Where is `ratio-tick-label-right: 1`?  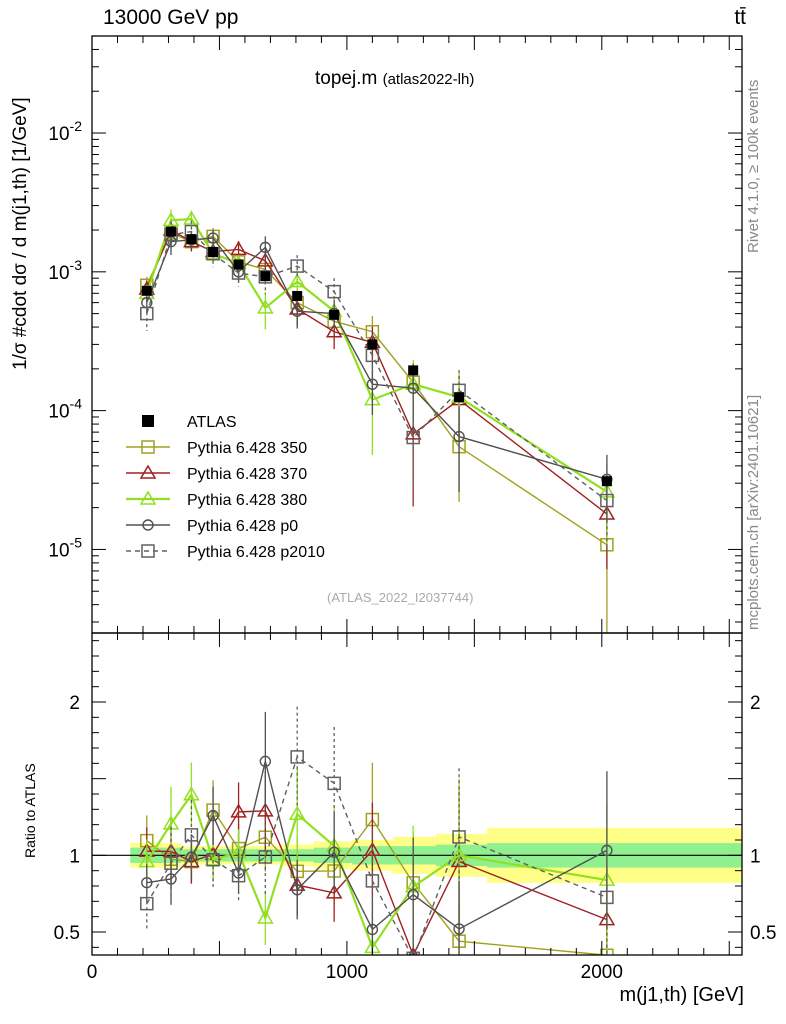 ratio-tick-label-right: 1 is located at coordinates (755, 856).